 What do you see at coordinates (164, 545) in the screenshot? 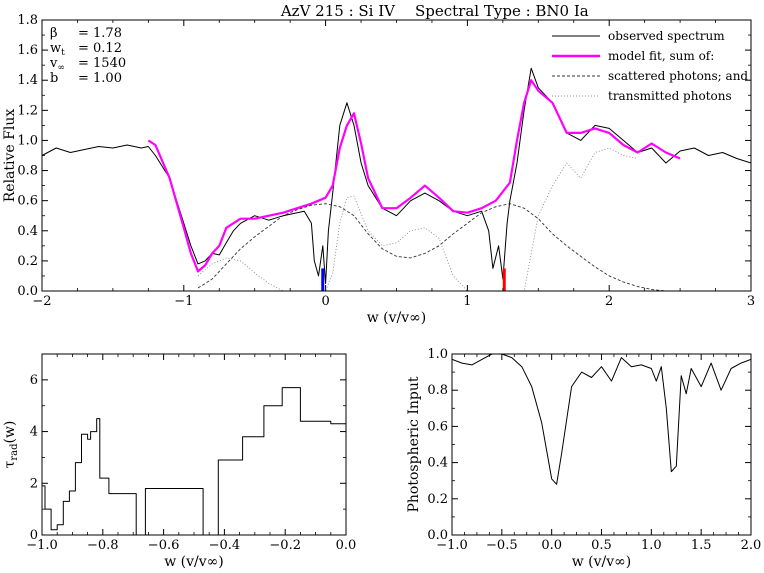
I see `x-tick-label: −0.6` at bounding box center [164, 545].